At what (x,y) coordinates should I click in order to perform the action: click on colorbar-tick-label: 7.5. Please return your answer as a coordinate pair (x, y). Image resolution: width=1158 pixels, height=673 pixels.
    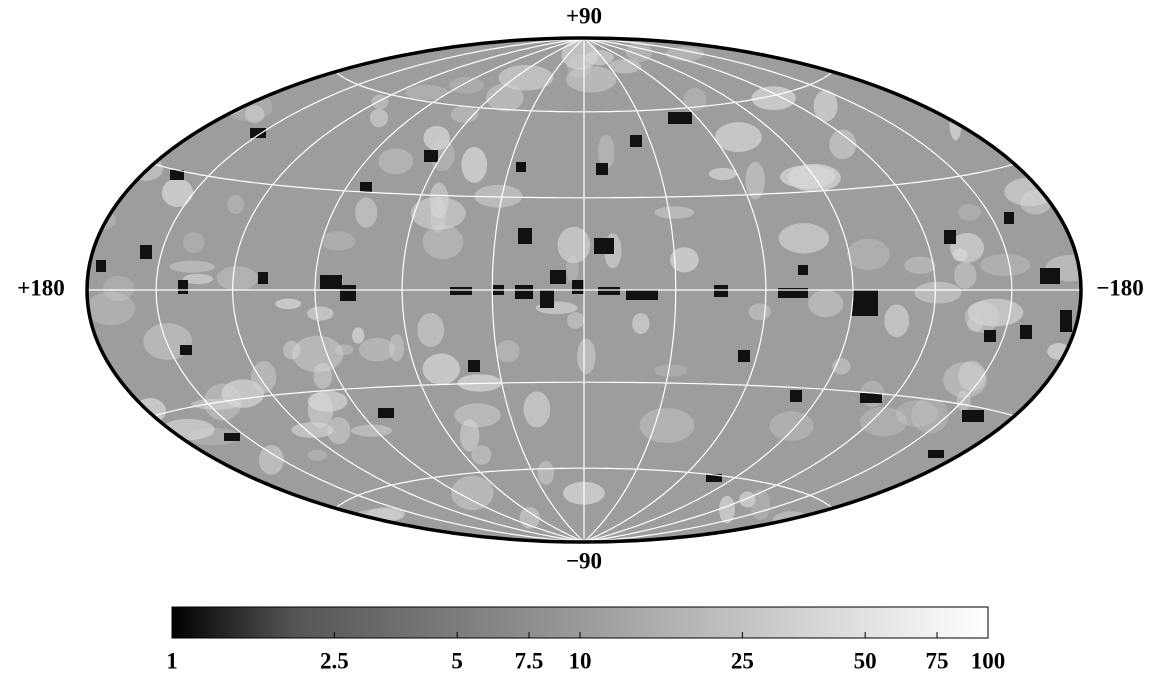
    Looking at the image, I should click on (529, 660).